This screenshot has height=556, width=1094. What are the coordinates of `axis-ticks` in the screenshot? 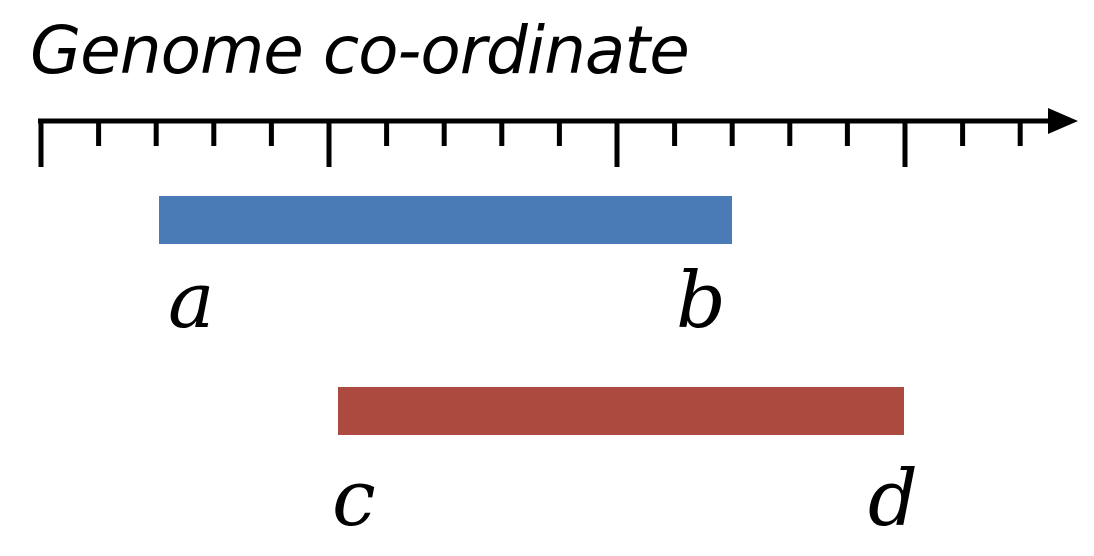 It's located at (530, 144).